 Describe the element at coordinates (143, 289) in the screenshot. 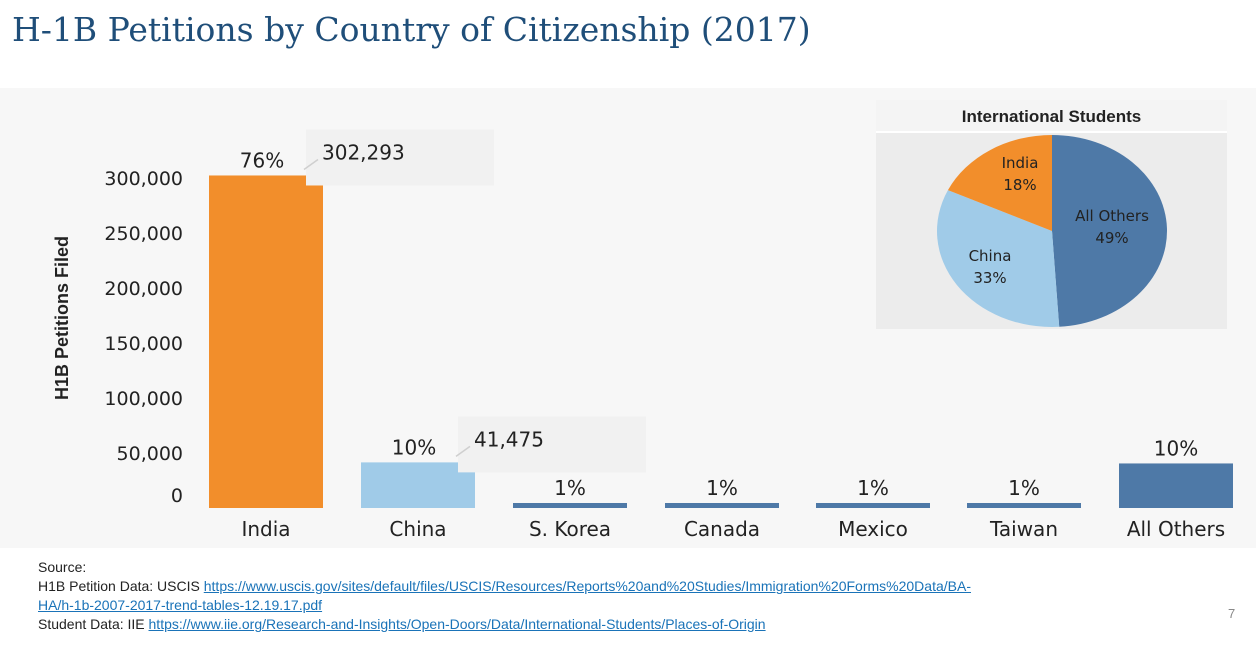

I see `y-tick-label: 200,000` at that location.